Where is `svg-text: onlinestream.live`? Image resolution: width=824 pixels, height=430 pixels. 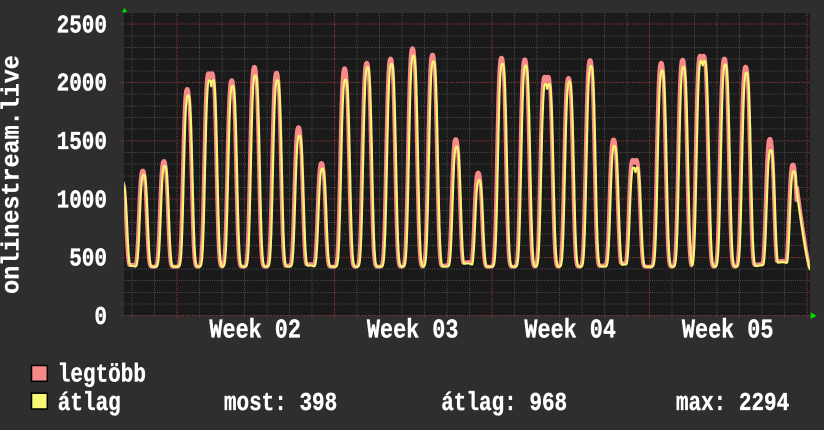
svg-text: onlinestream.live is located at coordinates (13, 174).